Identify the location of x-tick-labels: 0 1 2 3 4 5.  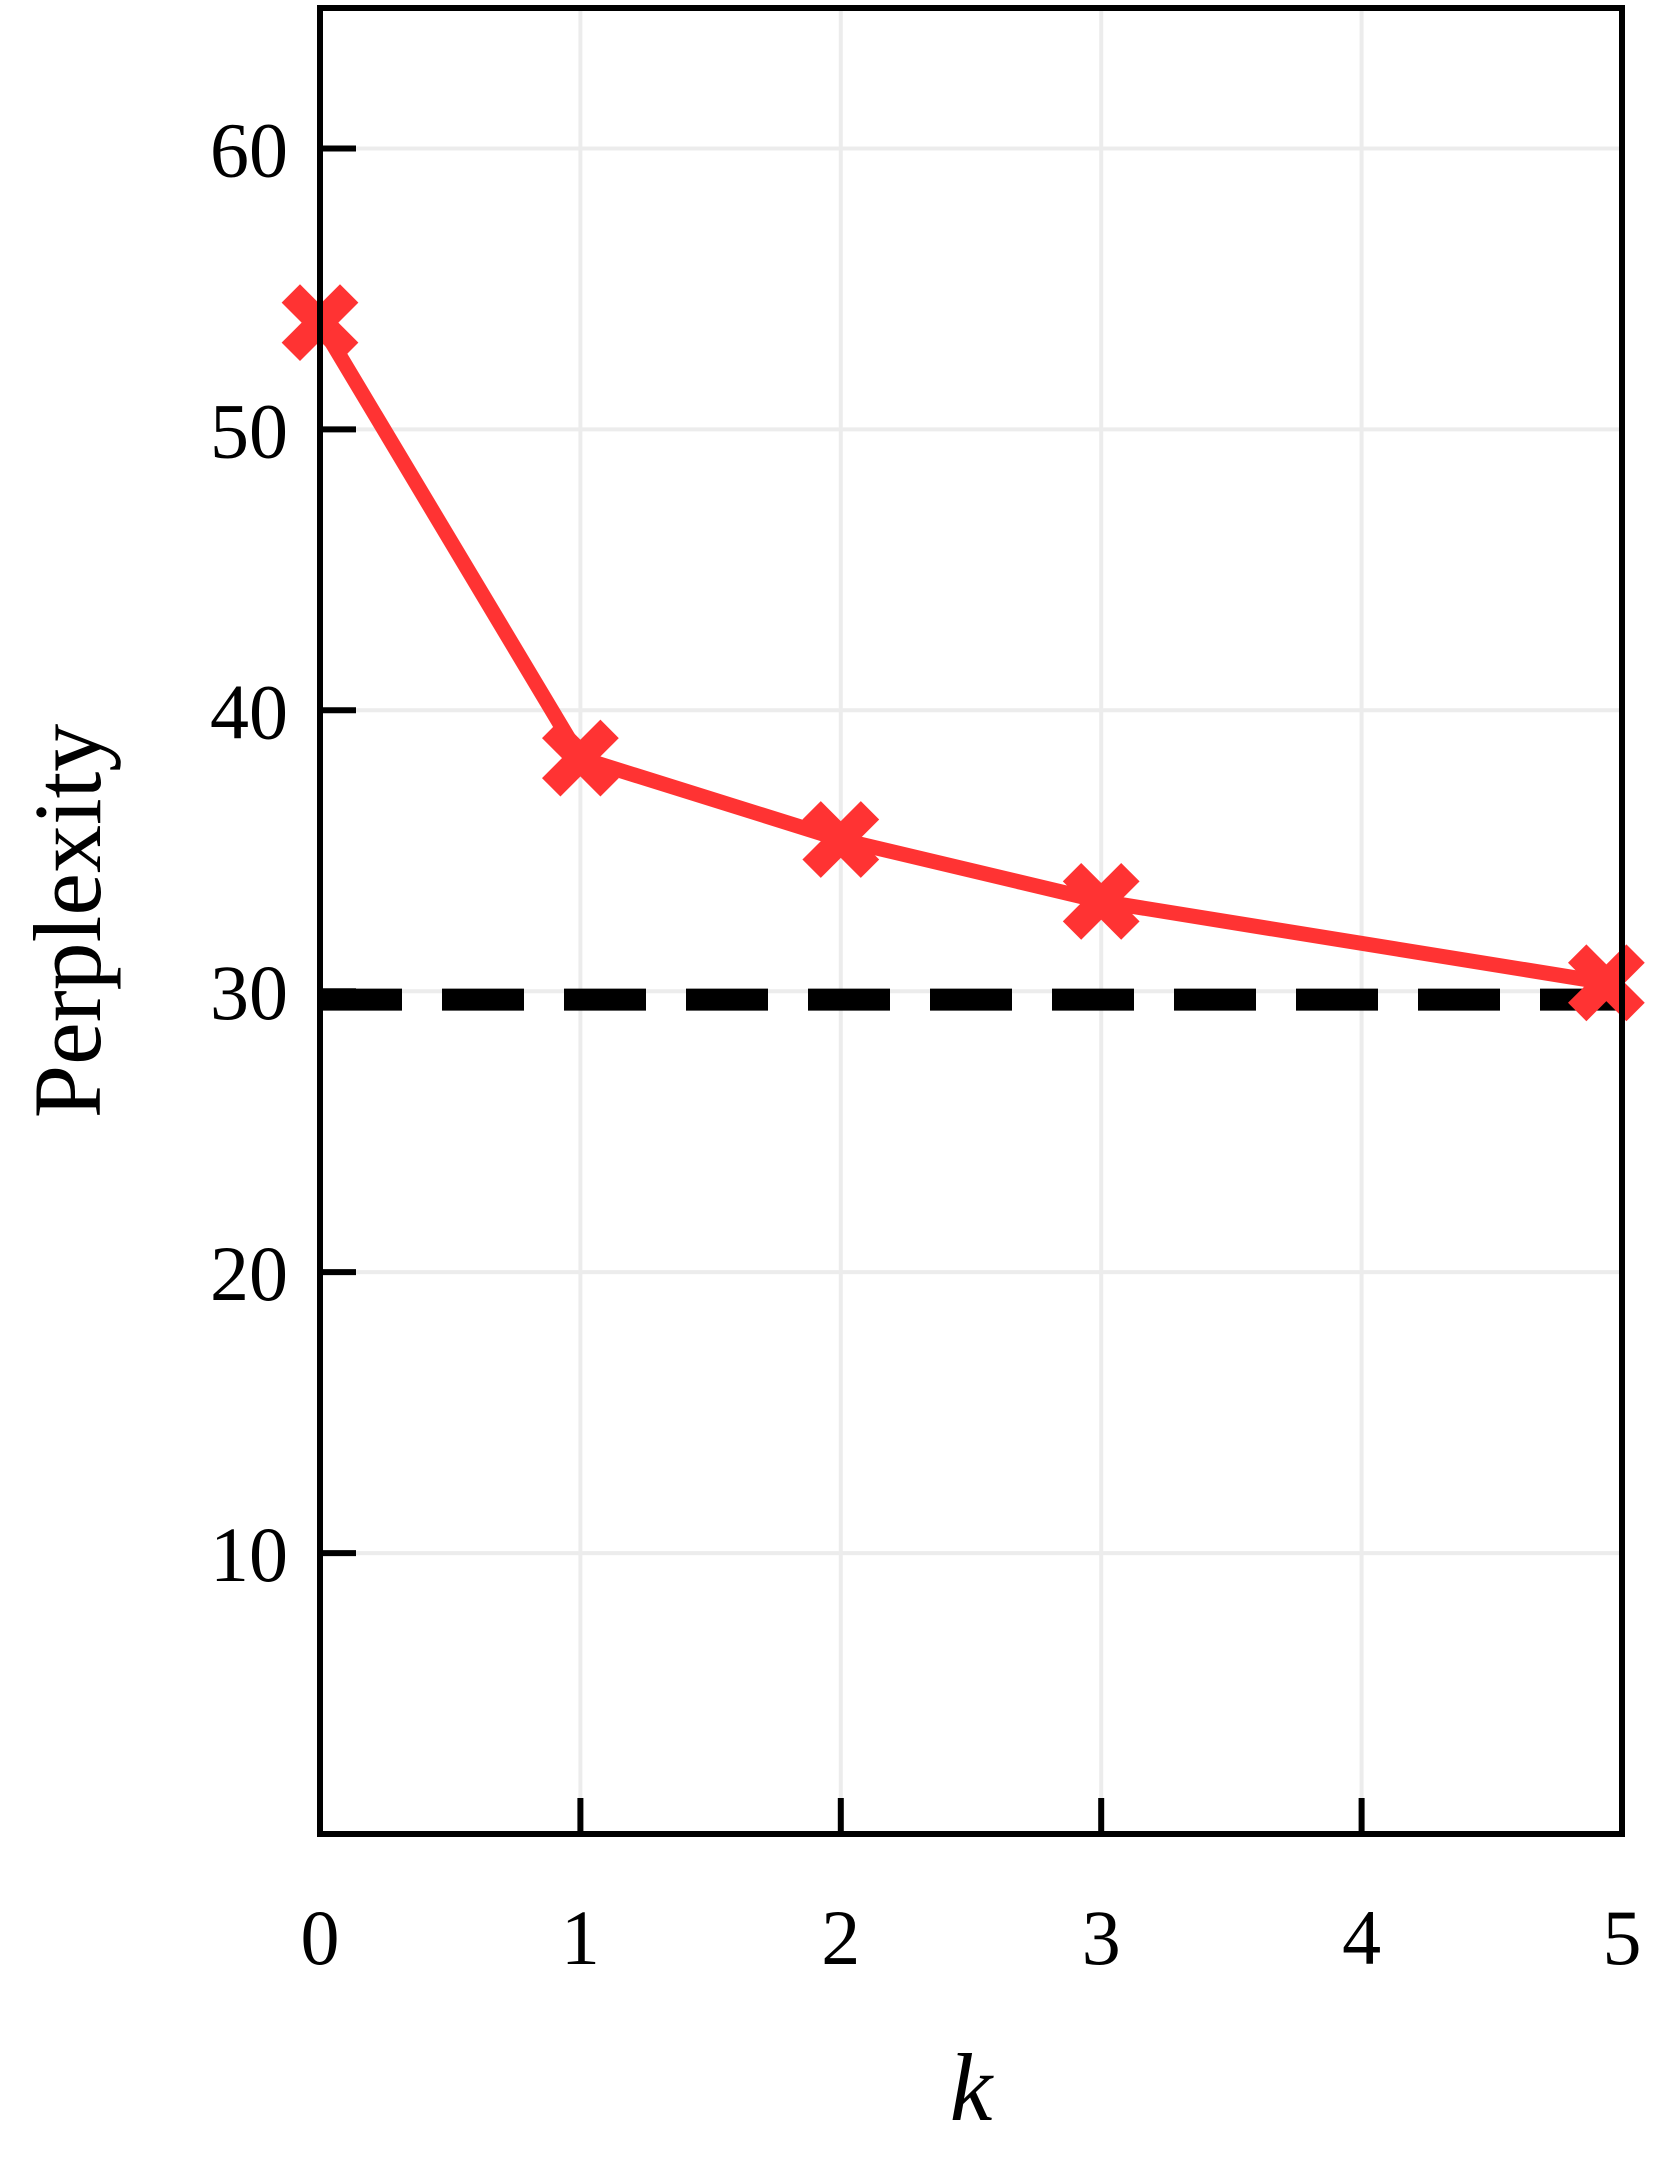
(971, 1937).